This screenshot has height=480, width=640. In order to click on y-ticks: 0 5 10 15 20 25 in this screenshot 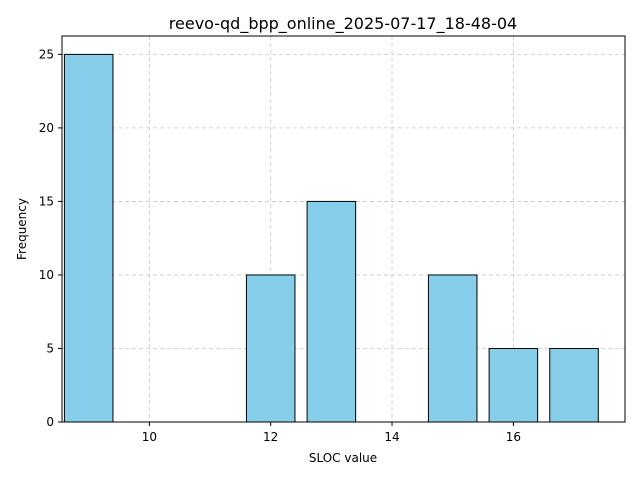, I will do `click(50, 238)`.